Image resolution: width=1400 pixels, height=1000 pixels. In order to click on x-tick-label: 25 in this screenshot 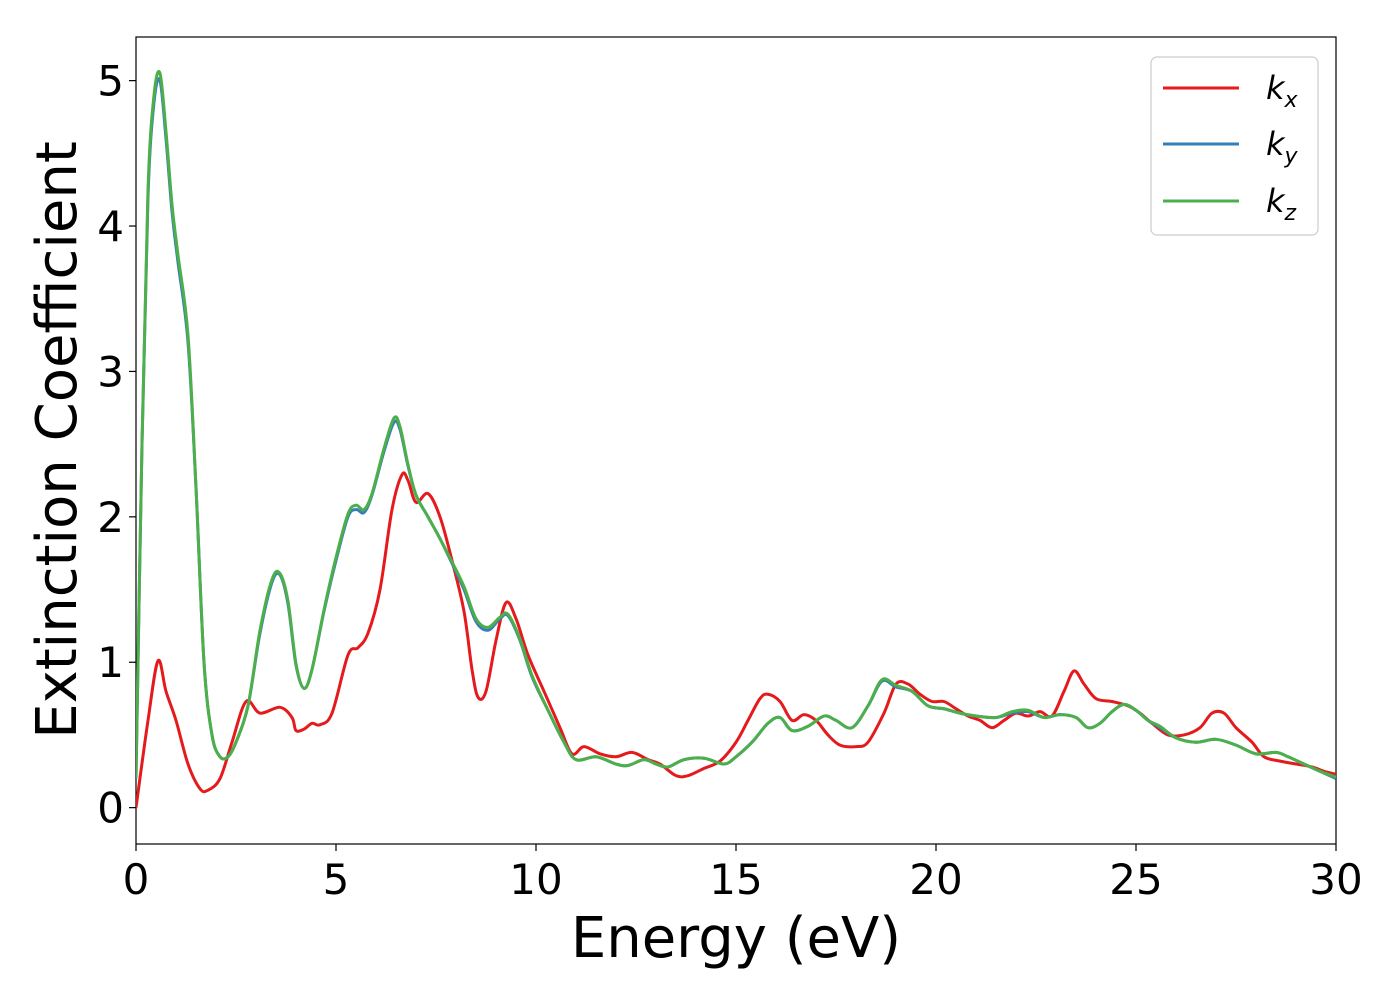, I will do `click(1135, 879)`.